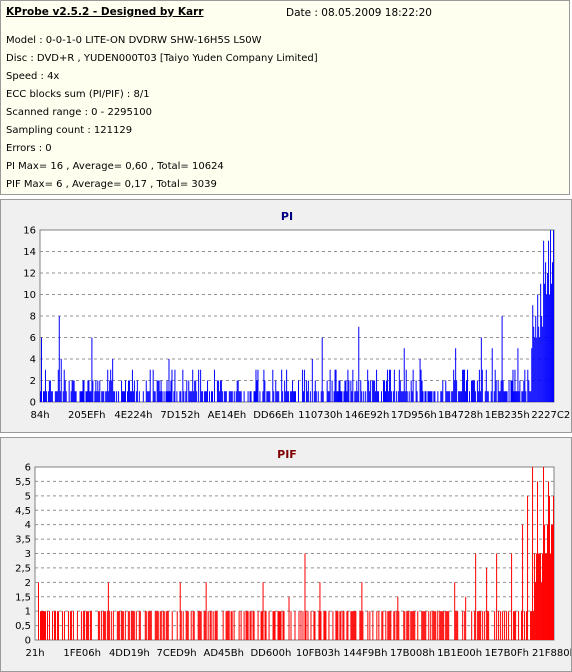  Describe the element at coordinates (28, 496) in the screenshot. I see `pif-ytick-label: 5` at that location.